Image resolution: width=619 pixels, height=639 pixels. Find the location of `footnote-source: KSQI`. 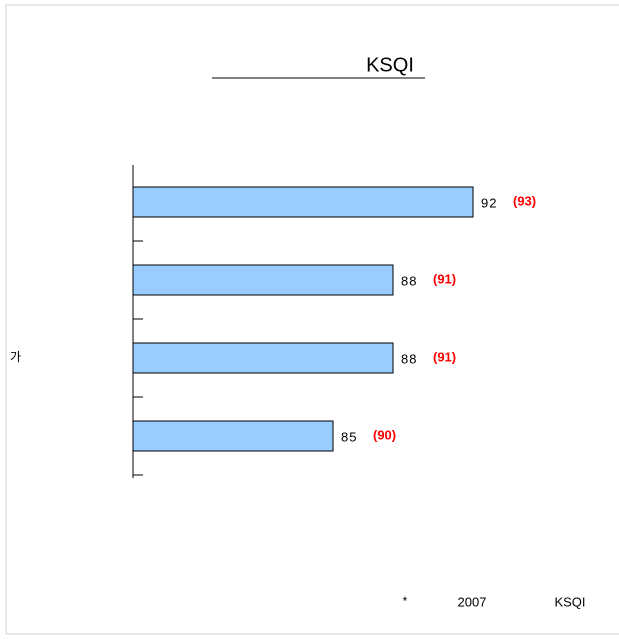

footnote-source: KSQI is located at coordinates (569, 601).